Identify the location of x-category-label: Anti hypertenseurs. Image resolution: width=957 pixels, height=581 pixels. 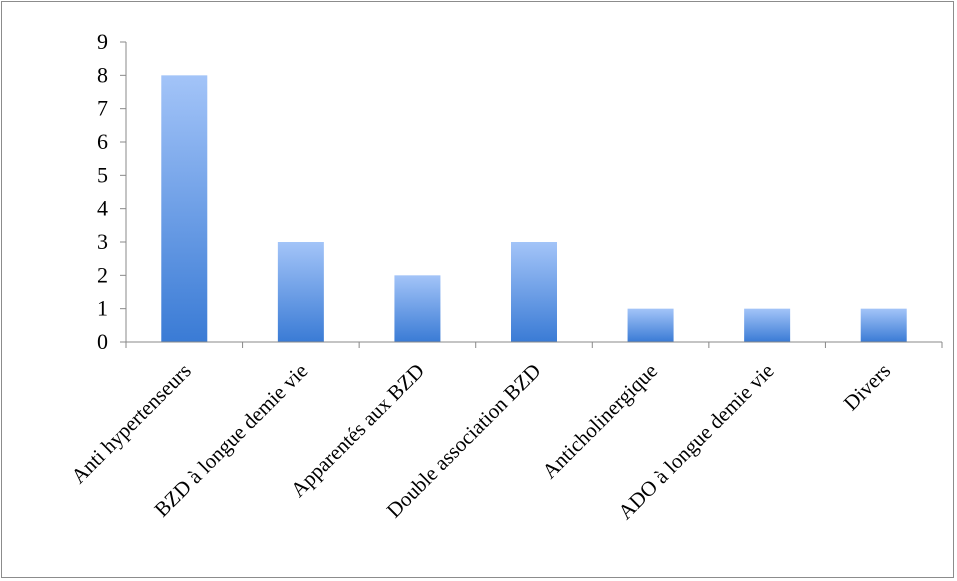
(131, 424).